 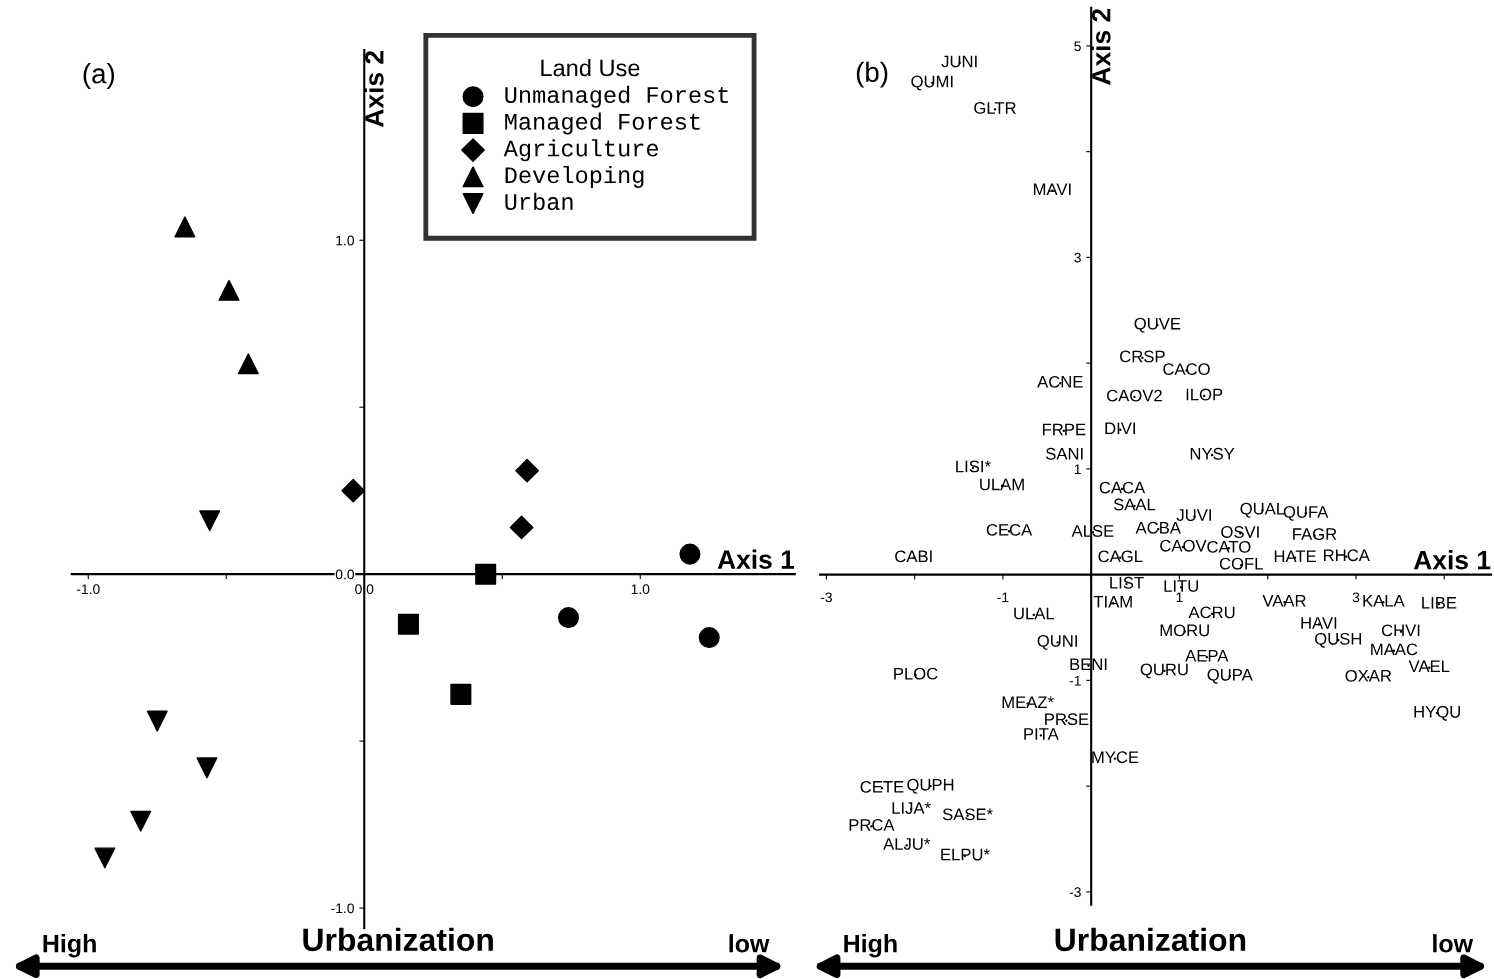 I want to click on data-label: CRSP, so click(x=1142, y=356).